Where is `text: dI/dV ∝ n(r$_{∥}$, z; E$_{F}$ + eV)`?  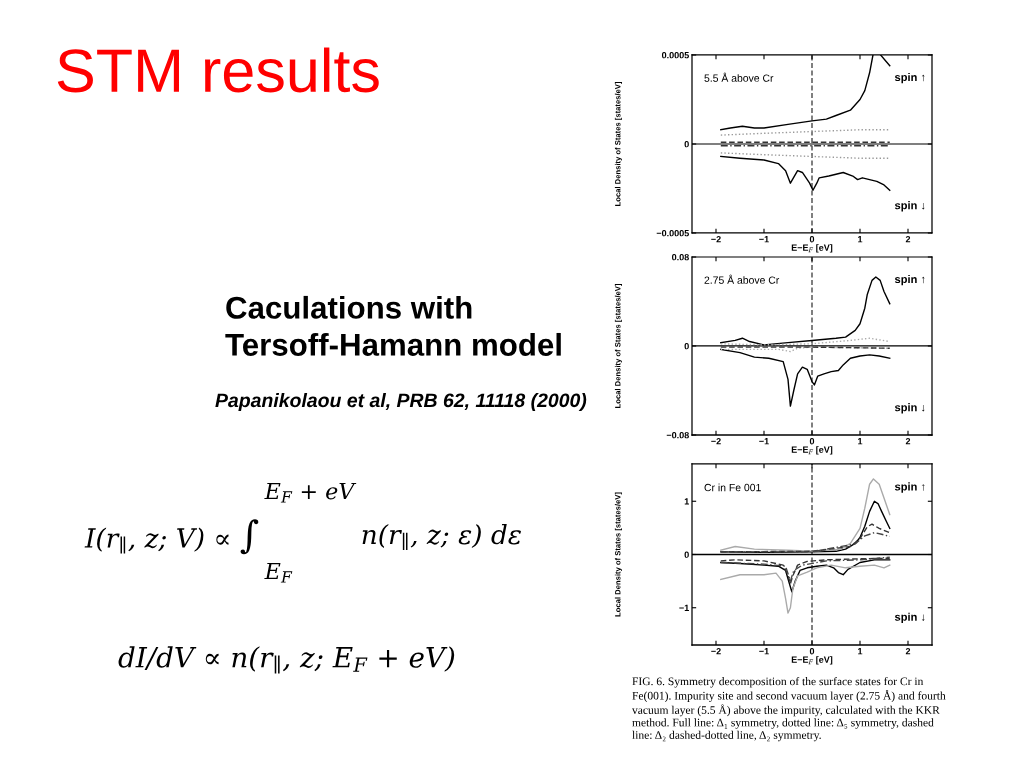 text: dI/dV ∝ n(r$_{∥}$, z; E$_{F}$ + eV) is located at coordinates (286, 660).